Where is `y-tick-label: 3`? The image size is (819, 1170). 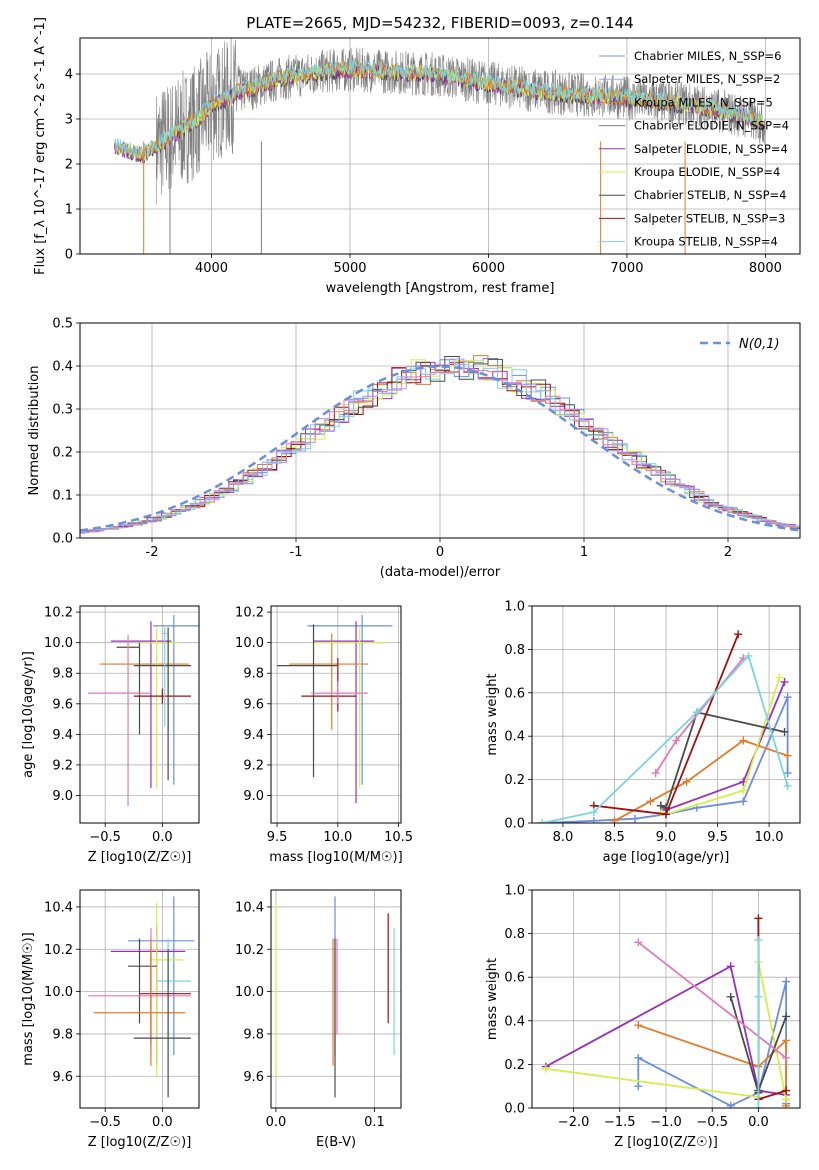
y-tick-label: 3 is located at coordinates (69, 120).